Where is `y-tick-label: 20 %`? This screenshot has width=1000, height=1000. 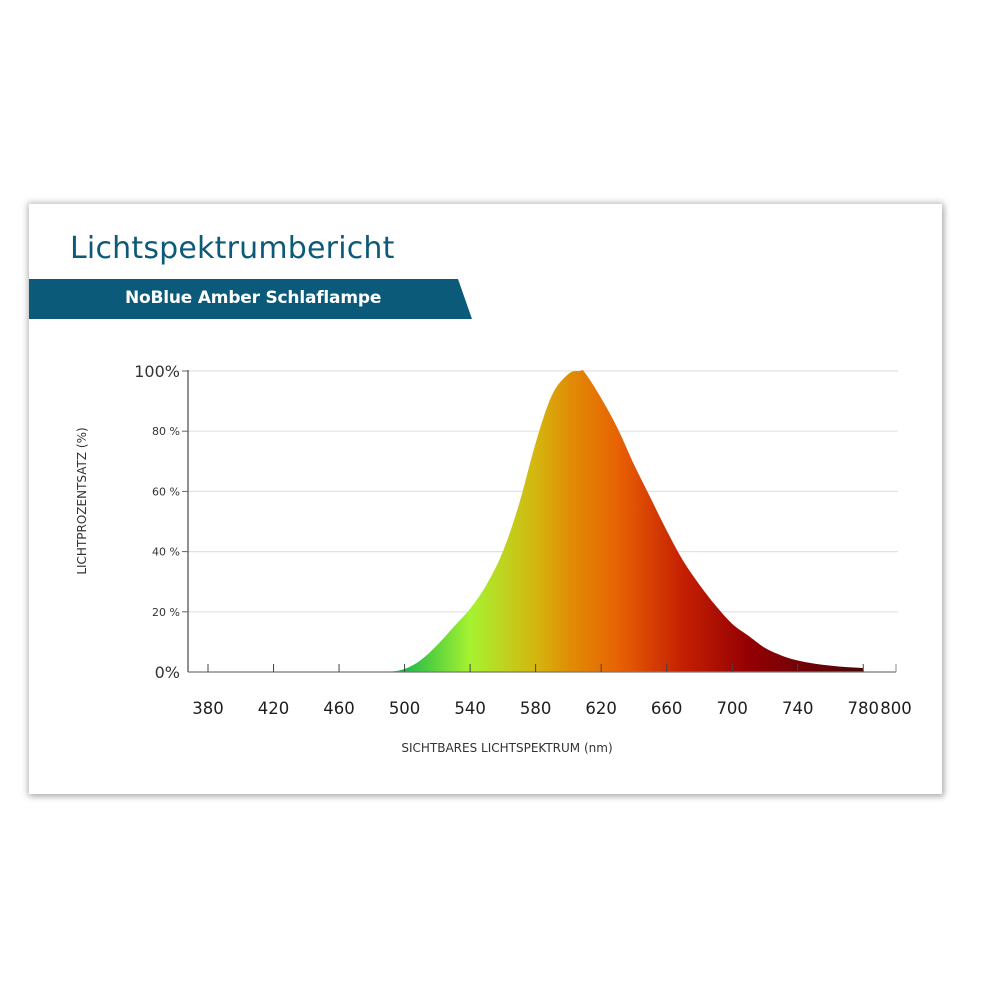
y-tick-label: 20 % is located at coordinates (166, 612).